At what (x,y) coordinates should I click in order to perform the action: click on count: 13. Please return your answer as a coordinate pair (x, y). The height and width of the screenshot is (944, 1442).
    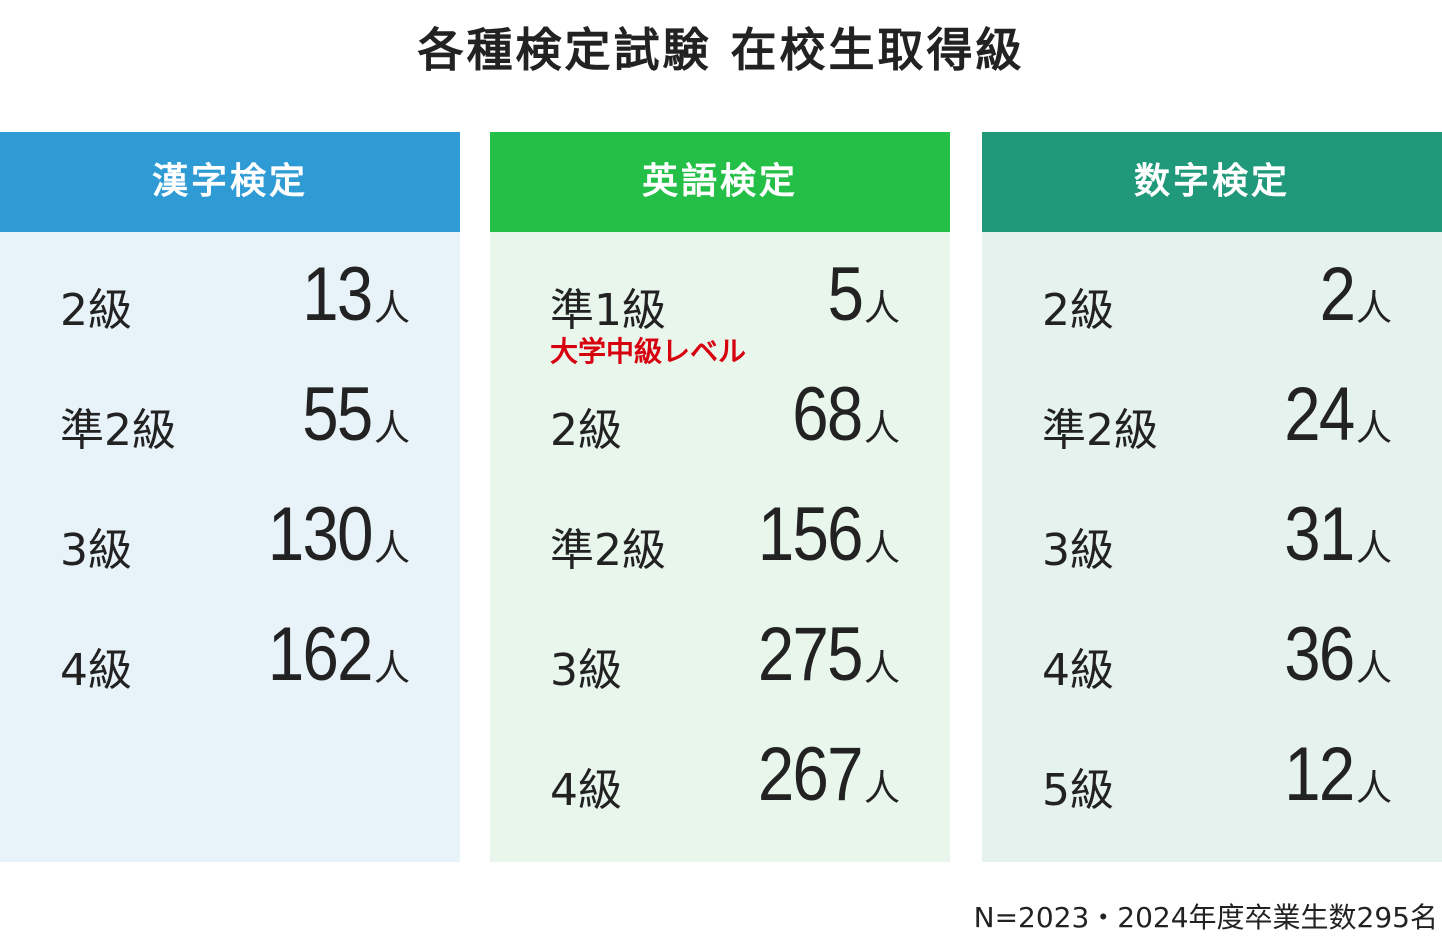
    Looking at the image, I should click on (338, 294).